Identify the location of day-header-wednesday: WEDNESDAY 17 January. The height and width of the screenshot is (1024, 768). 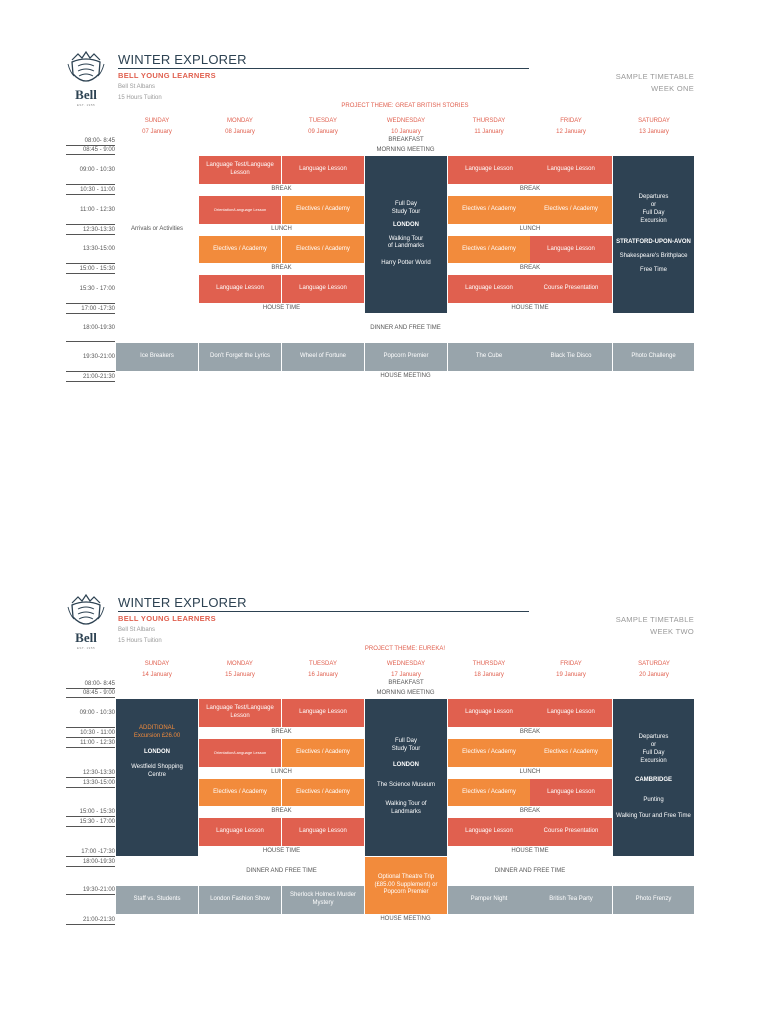
(406, 670).